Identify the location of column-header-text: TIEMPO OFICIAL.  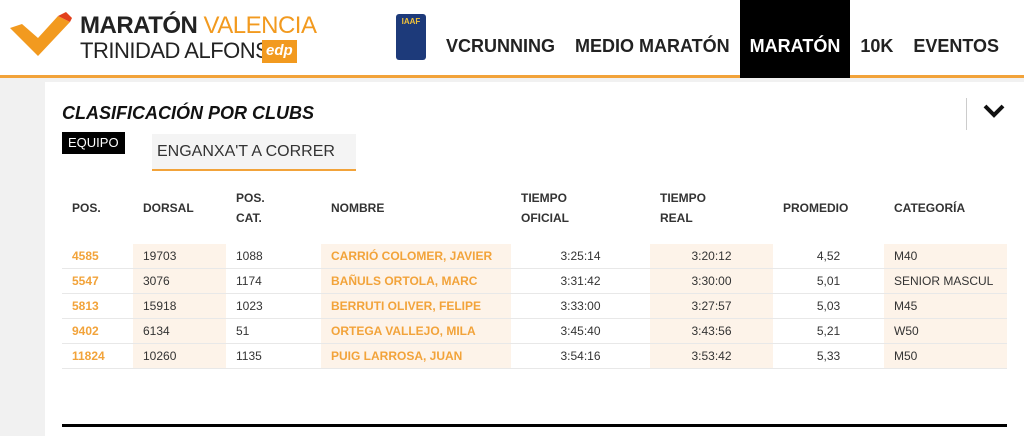
(545, 207).